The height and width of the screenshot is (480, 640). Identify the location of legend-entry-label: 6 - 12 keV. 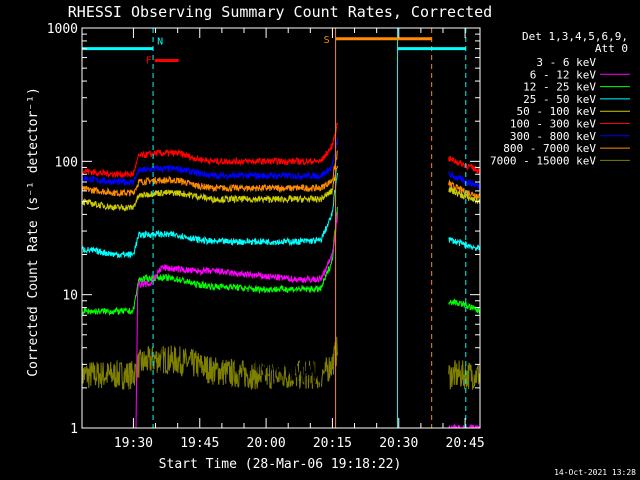
(563, 74).